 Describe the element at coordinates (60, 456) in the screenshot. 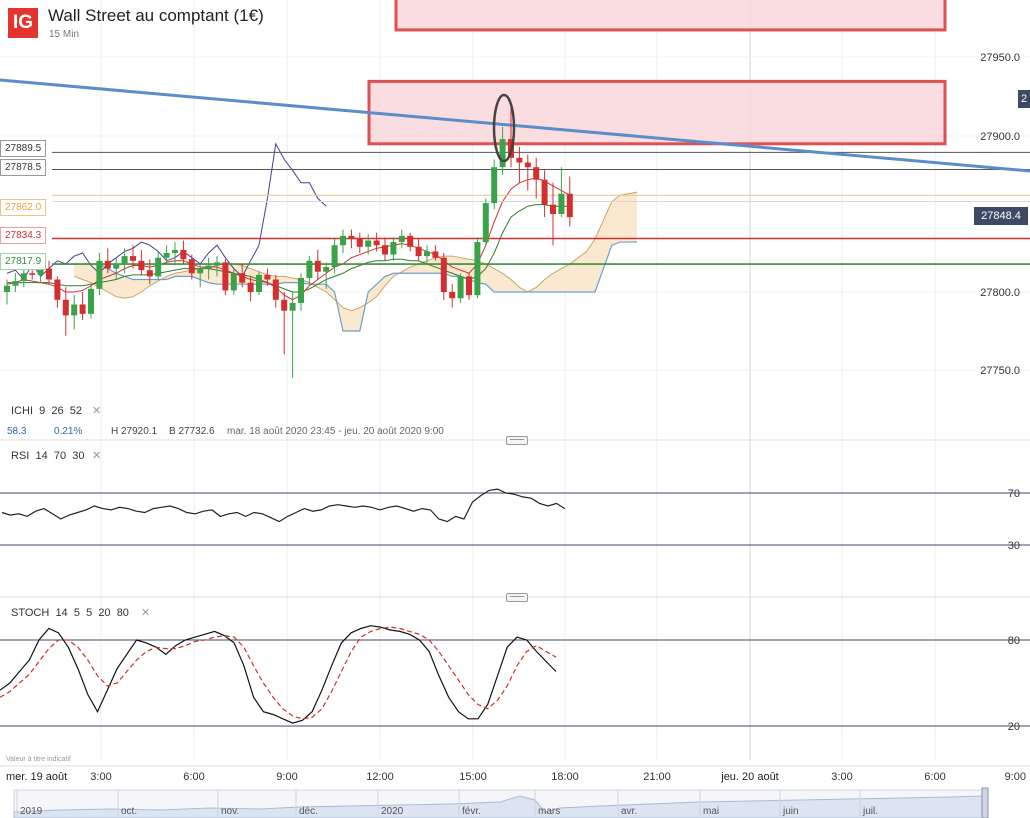

I see `rsi-param: 70` at that location.